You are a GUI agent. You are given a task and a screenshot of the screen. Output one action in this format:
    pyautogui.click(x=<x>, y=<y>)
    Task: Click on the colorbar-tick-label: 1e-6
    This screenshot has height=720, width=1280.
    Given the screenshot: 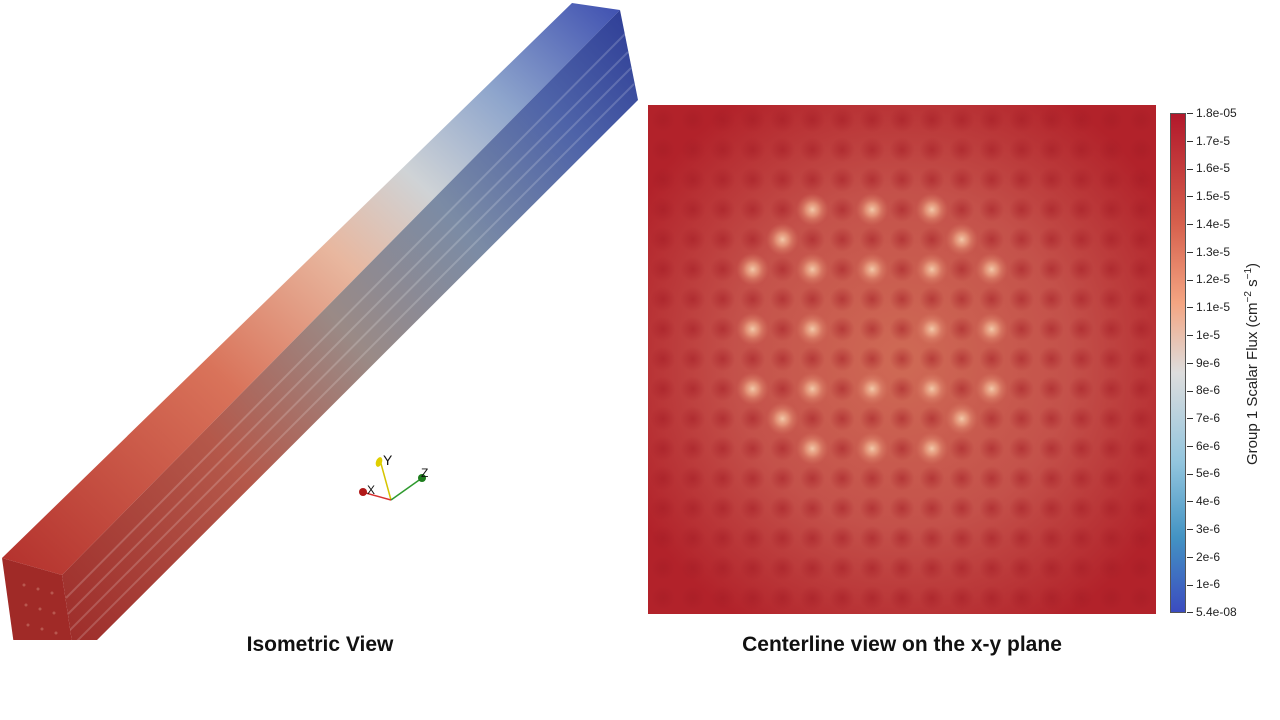 What is the action you would take?
    pyautogui.click(x=1203, y=584)
    